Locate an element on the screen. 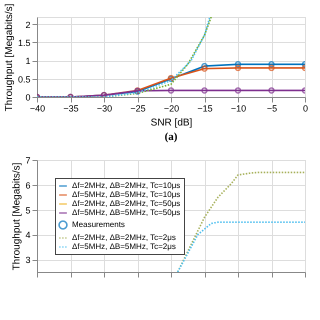  y-tick-label: 1.5 is located at coordinates (24, 43).